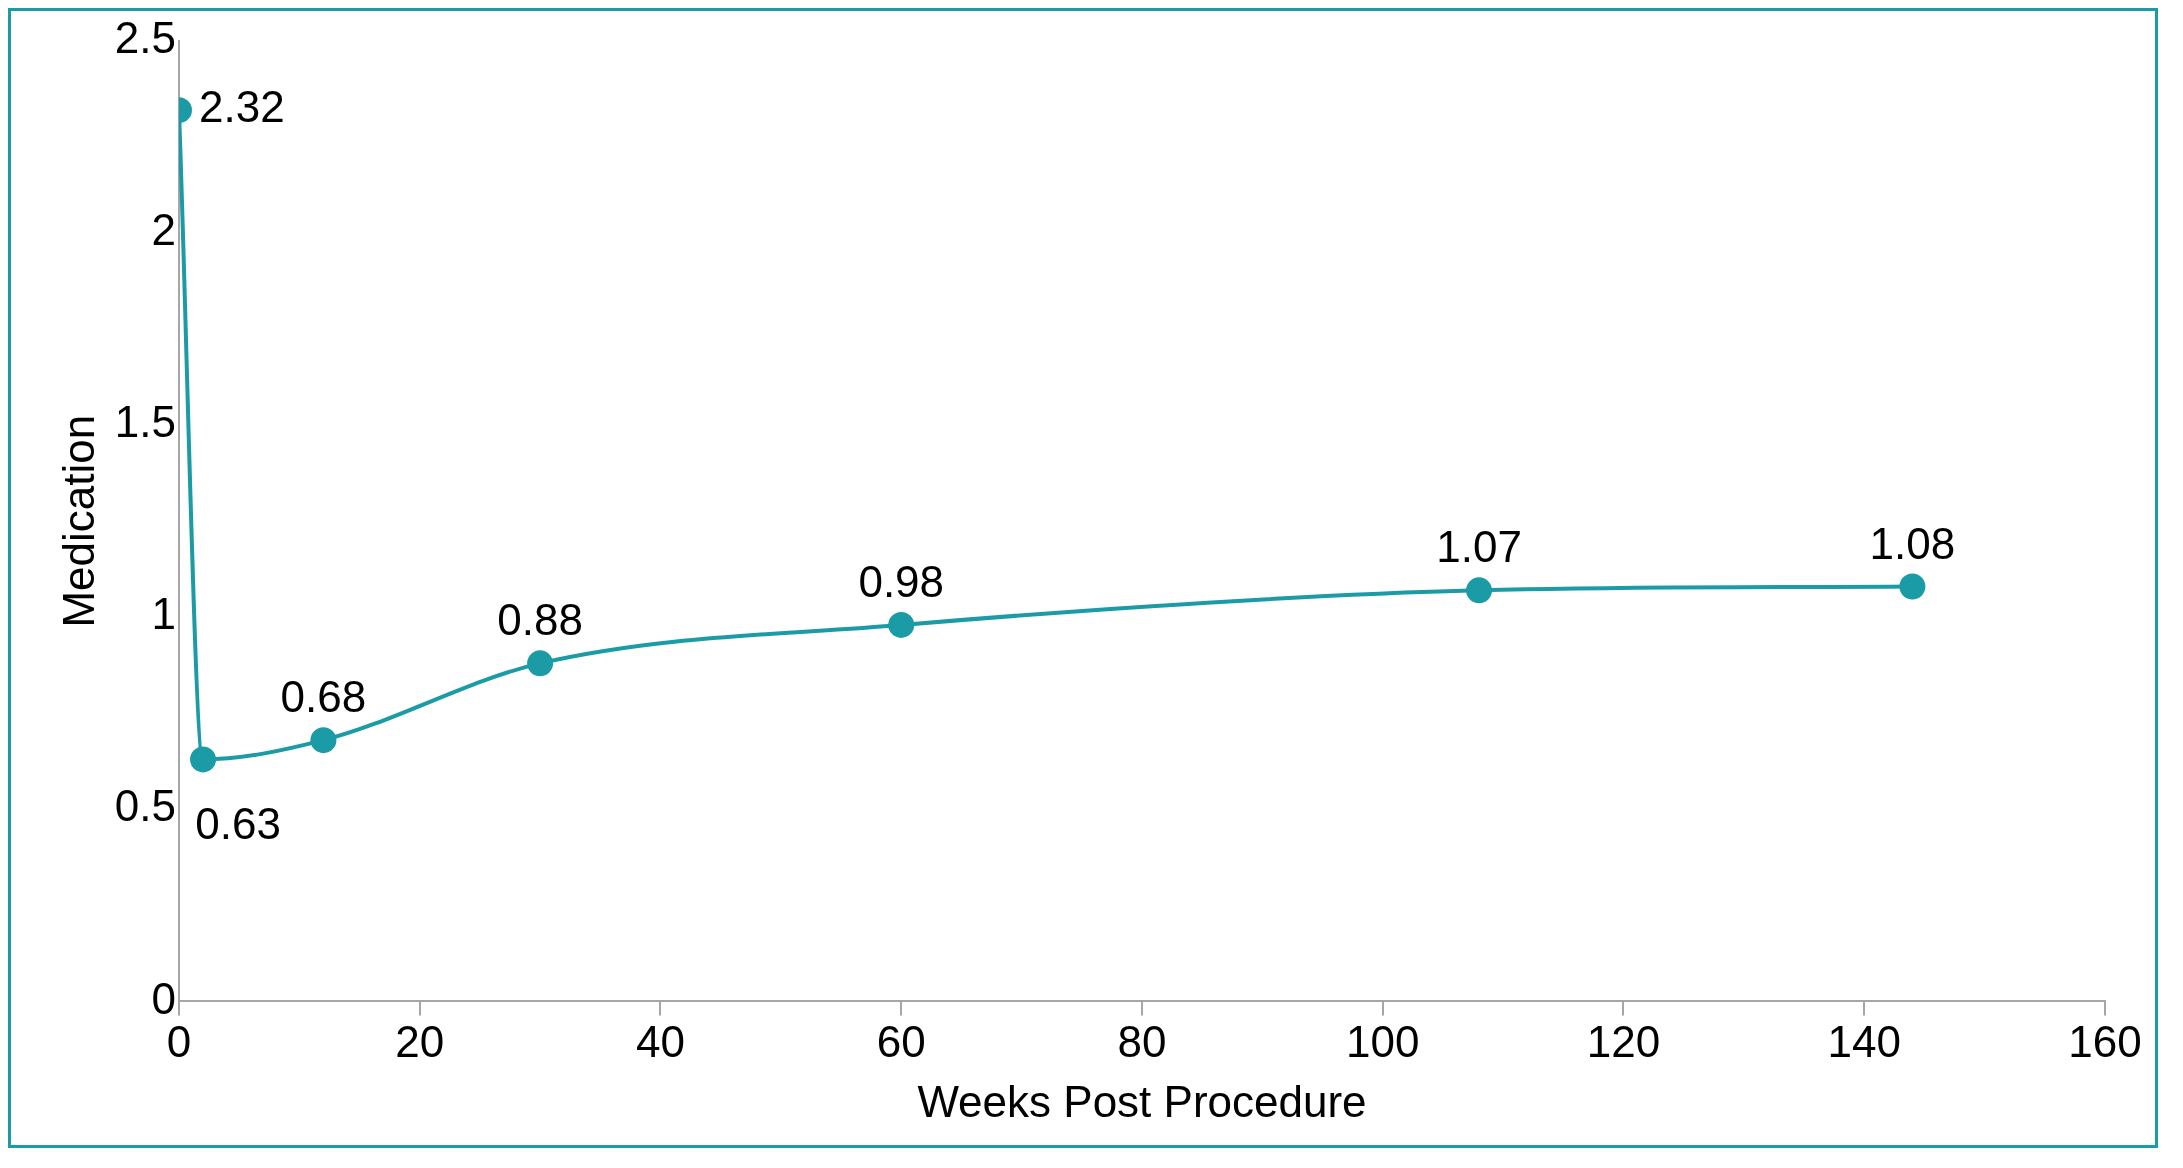  What do you see at coordinates (540, 620) in the screenshot?
I see `data-label: 0.88` at bounding box center [540, 620].